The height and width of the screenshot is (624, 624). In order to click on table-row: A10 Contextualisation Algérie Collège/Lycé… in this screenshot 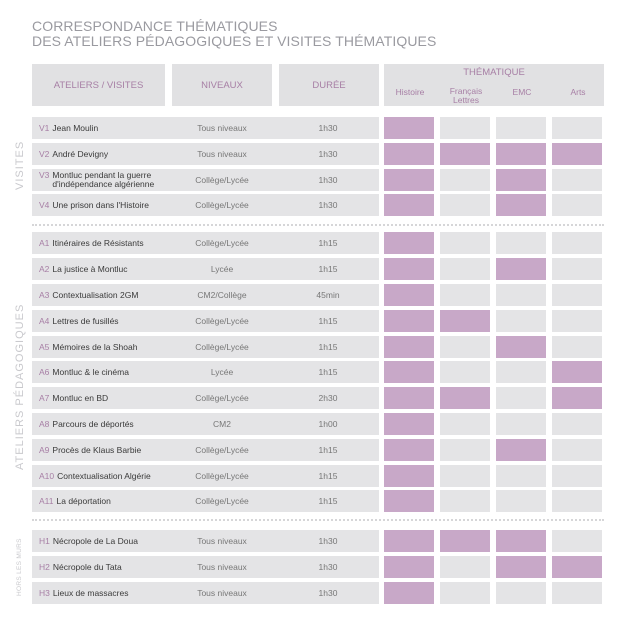, I will do `click(318, 476)`.